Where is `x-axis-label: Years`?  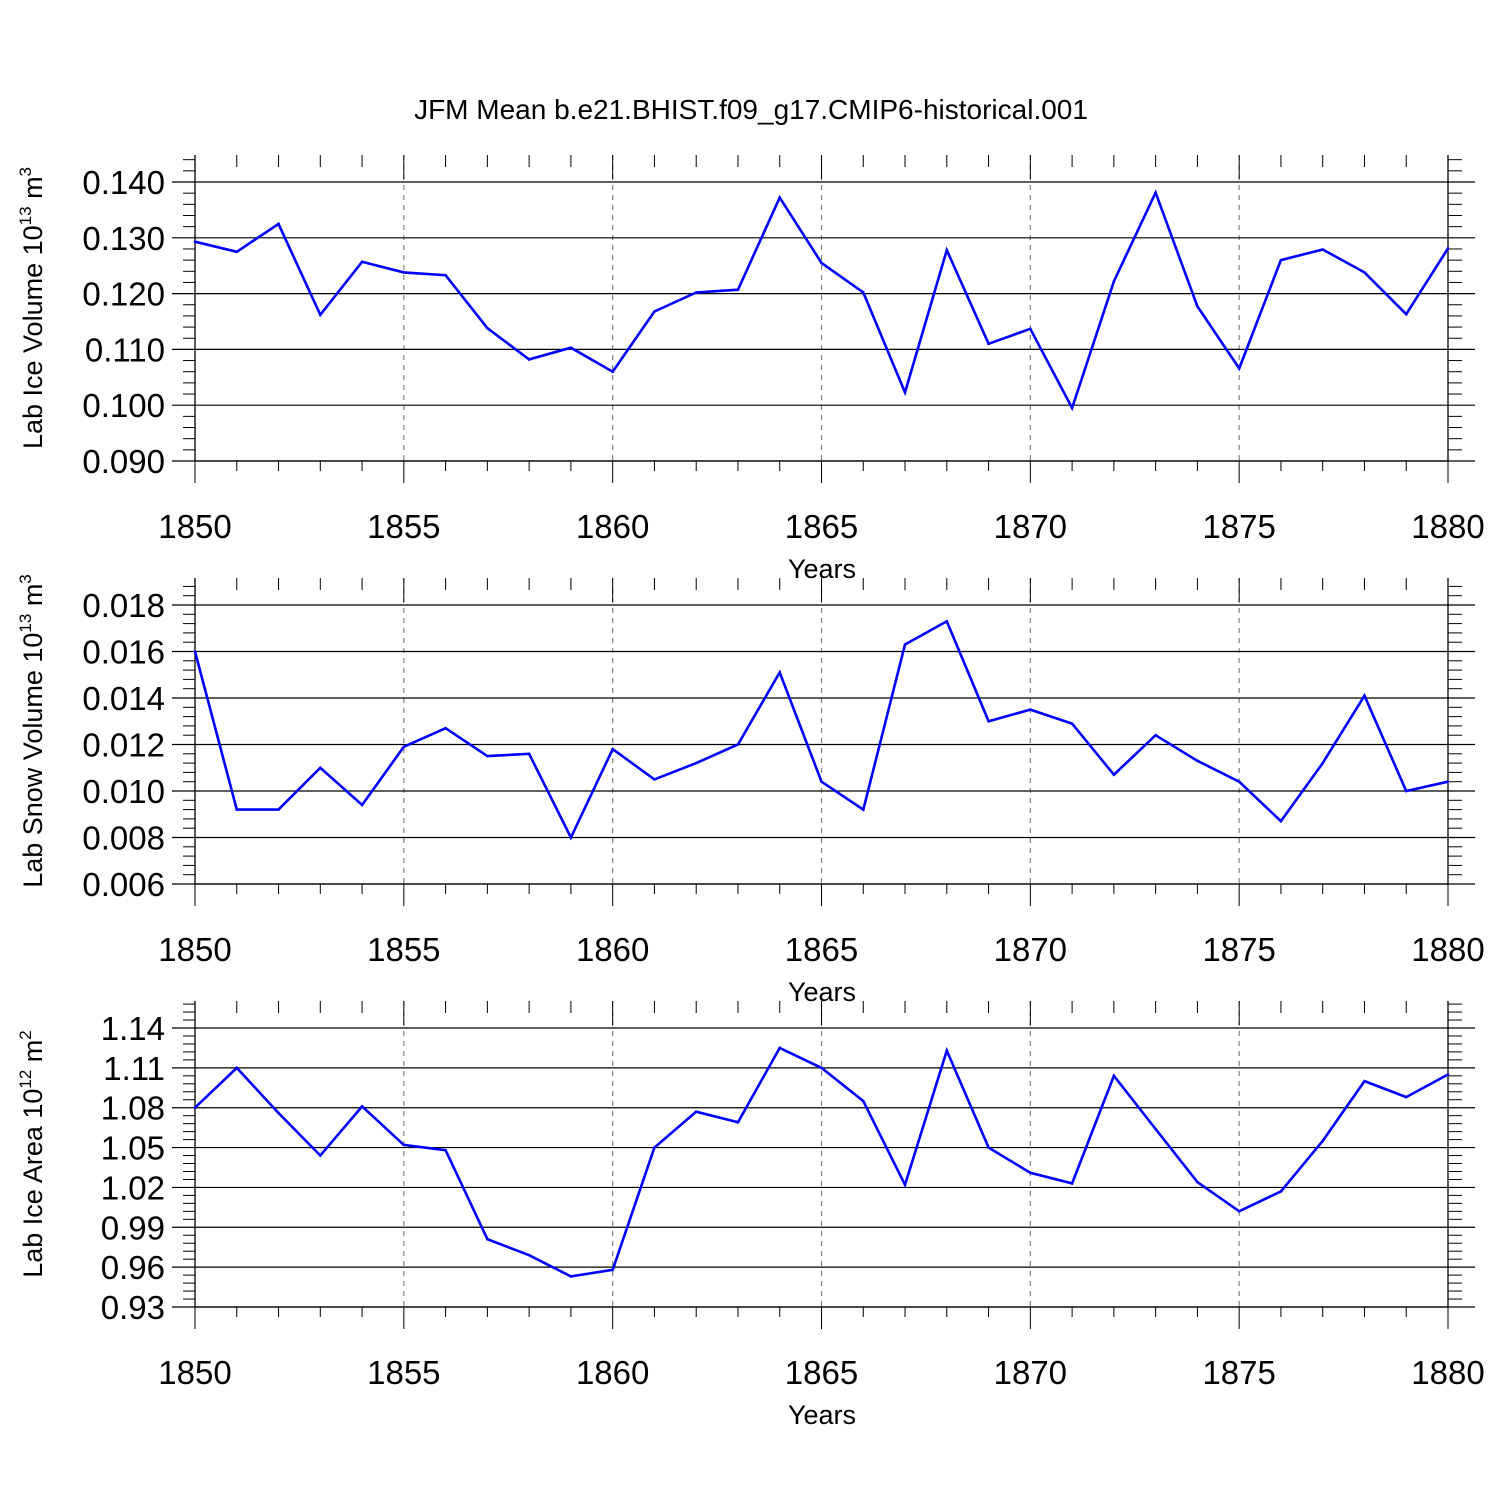 x-axis-label: Years is located at coordinates (822, 1415).